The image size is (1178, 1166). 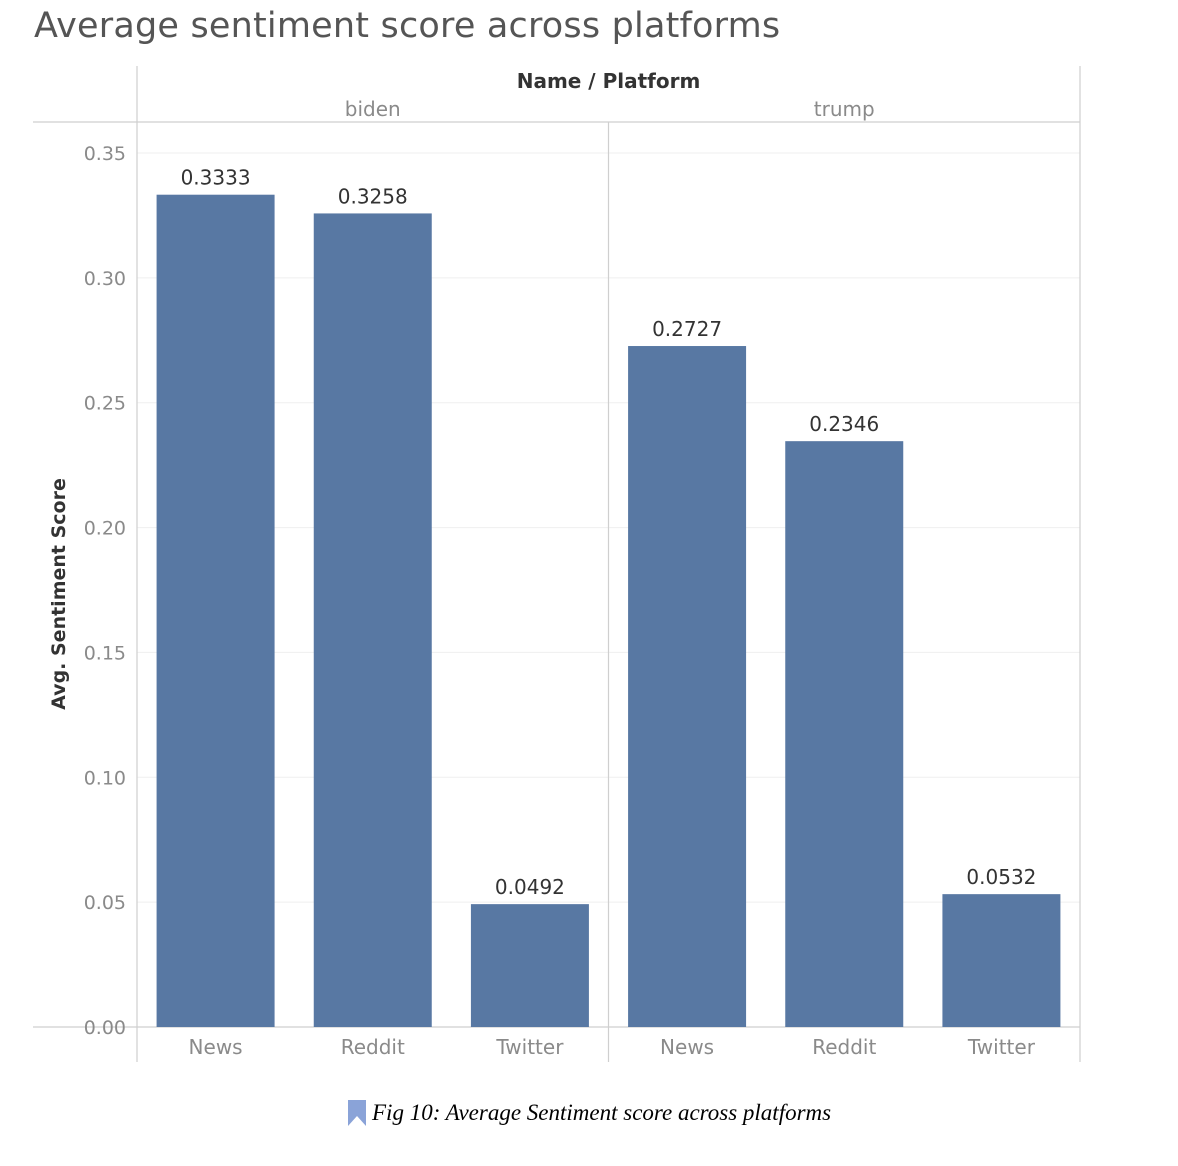 What do you see at coordinates (105, 903) in the screenshot?
I see `y-tick-label: 0.05` at bounding box center [105, 903].